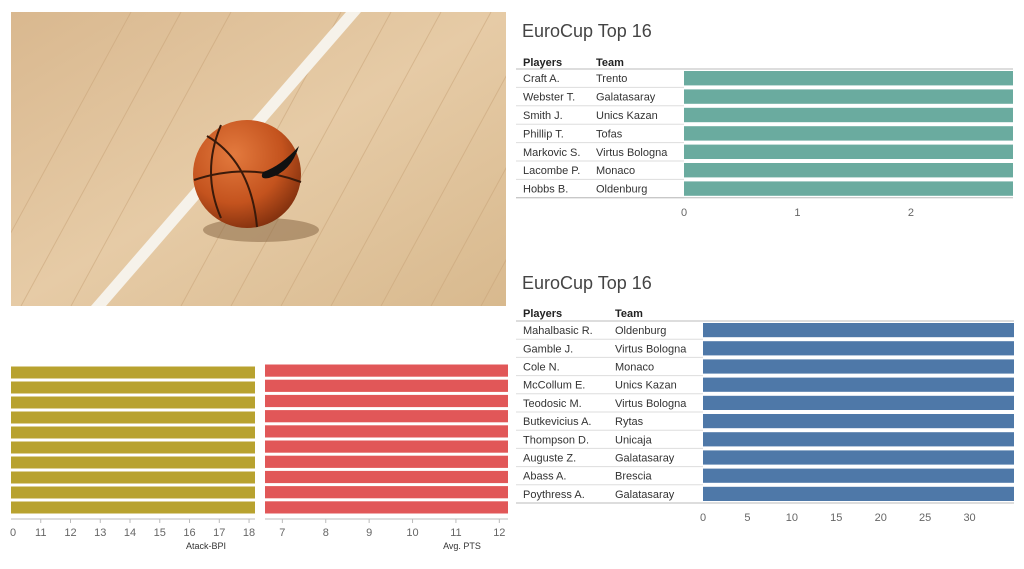 The image size is (1024, 569). What do you see at coordinates (541, 368) in the screenshot?
I see `player-name: Cole N.` at bounding box center [541, 368].